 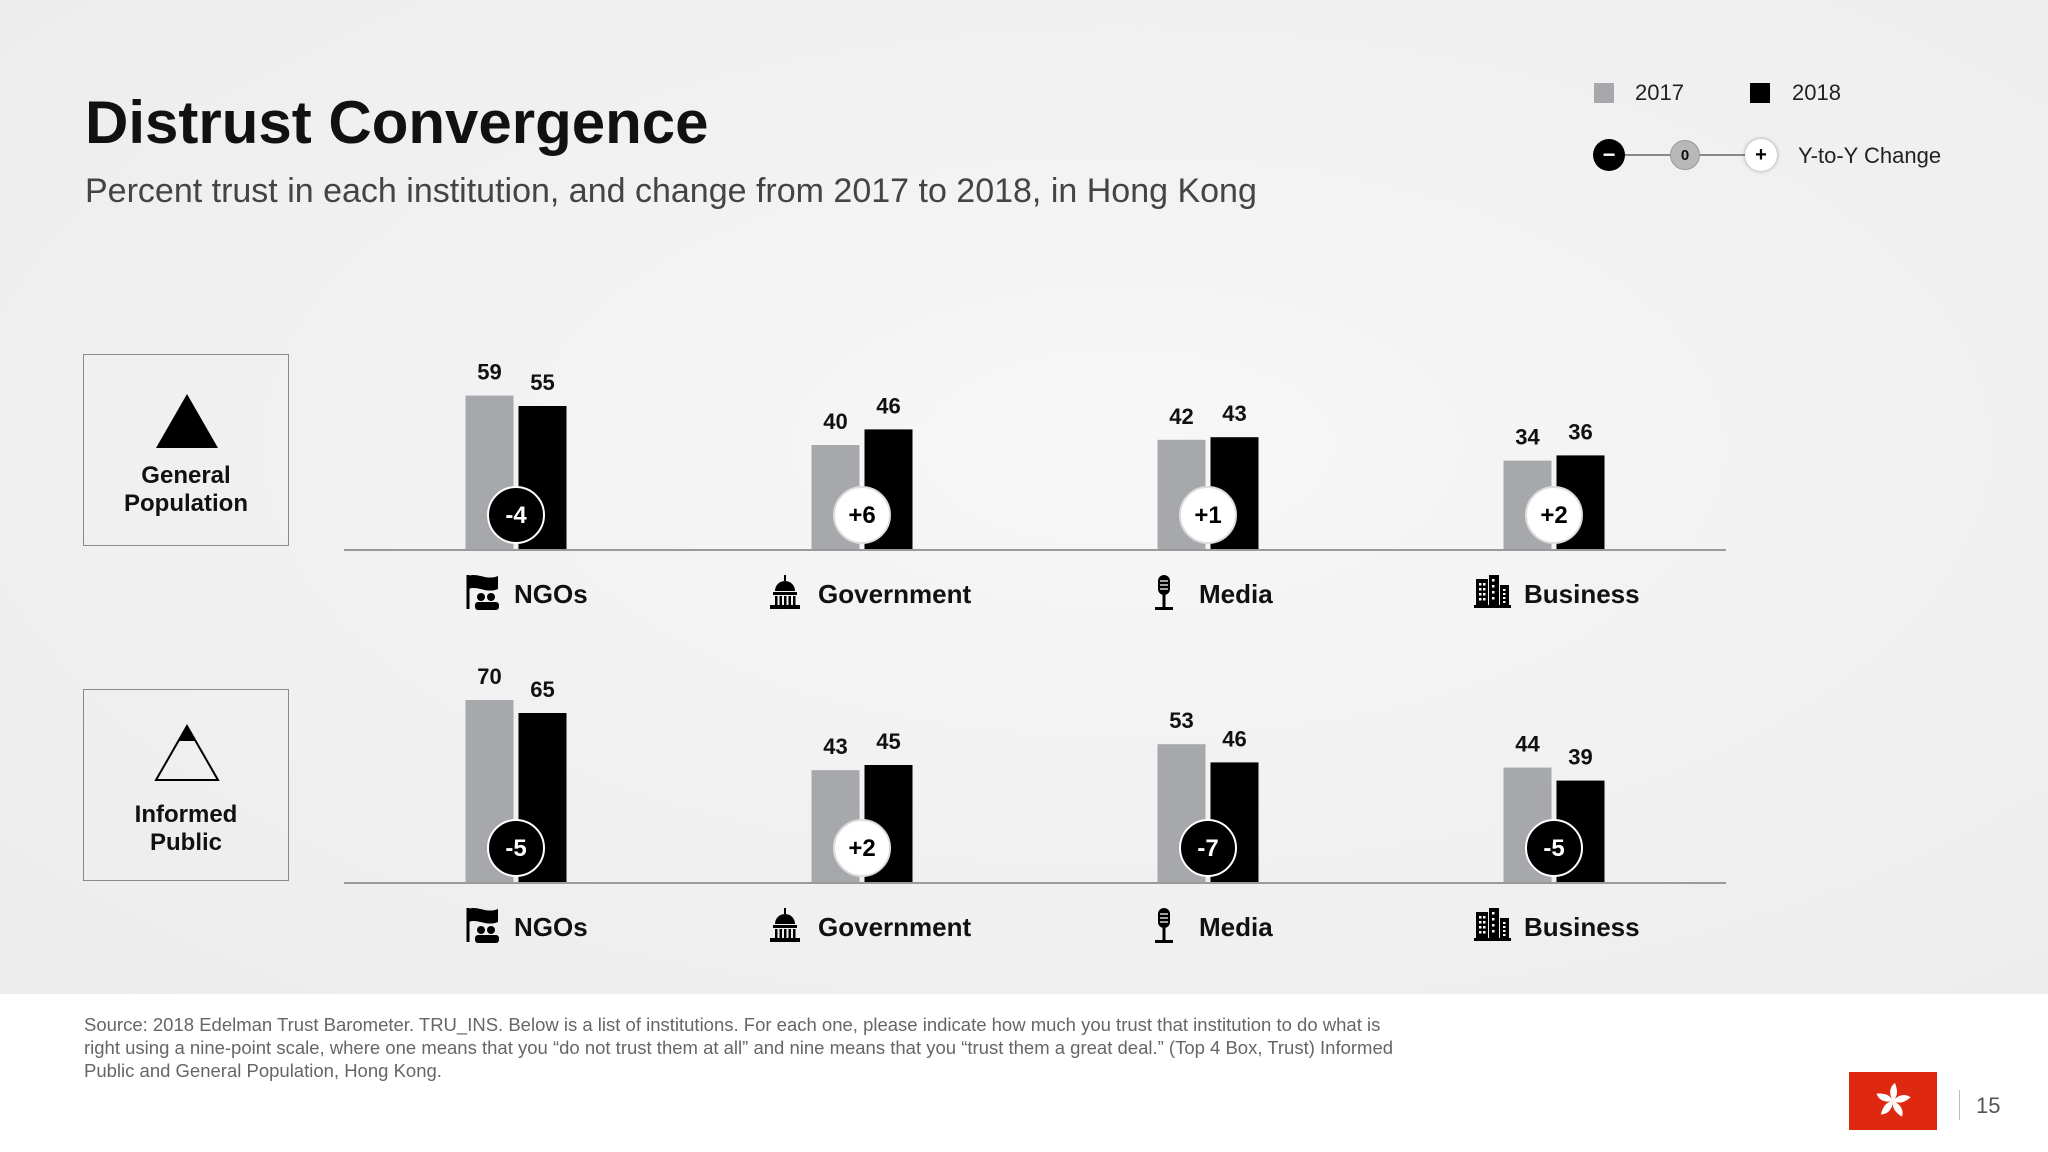 What do you see at coordinates (542, 382) in the screenshot?
I see `data-label-2018: 55` at bounding box center [542, 382].